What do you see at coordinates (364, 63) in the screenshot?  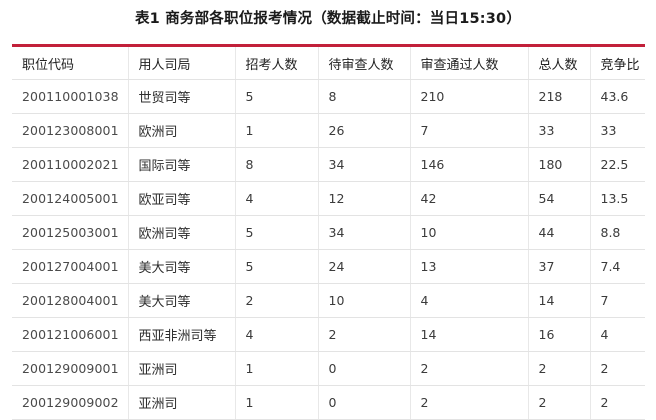 I see `column-header-pend: 待审查人数` at bounding box center [364, 63].